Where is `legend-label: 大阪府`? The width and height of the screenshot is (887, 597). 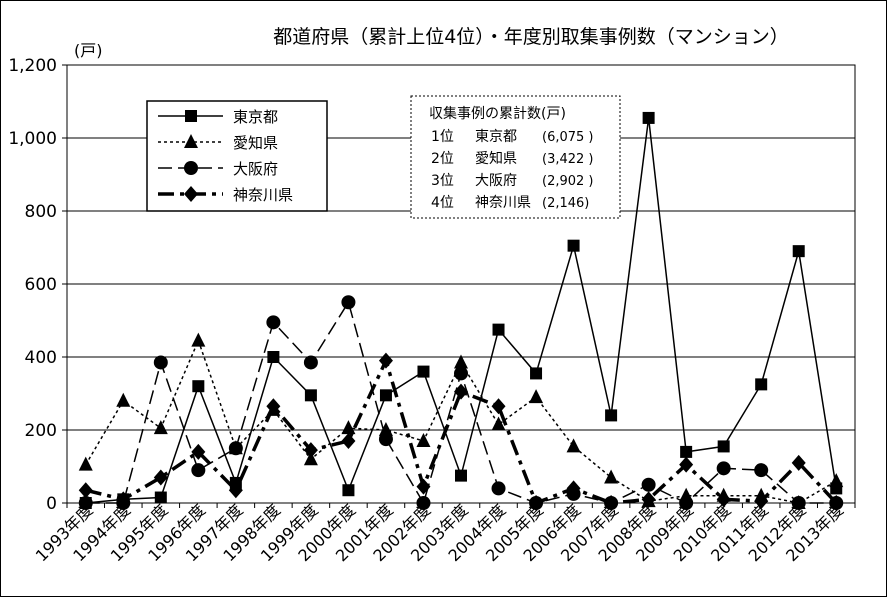 legend-label: 大阪府 is located at coordinates (255, 169).